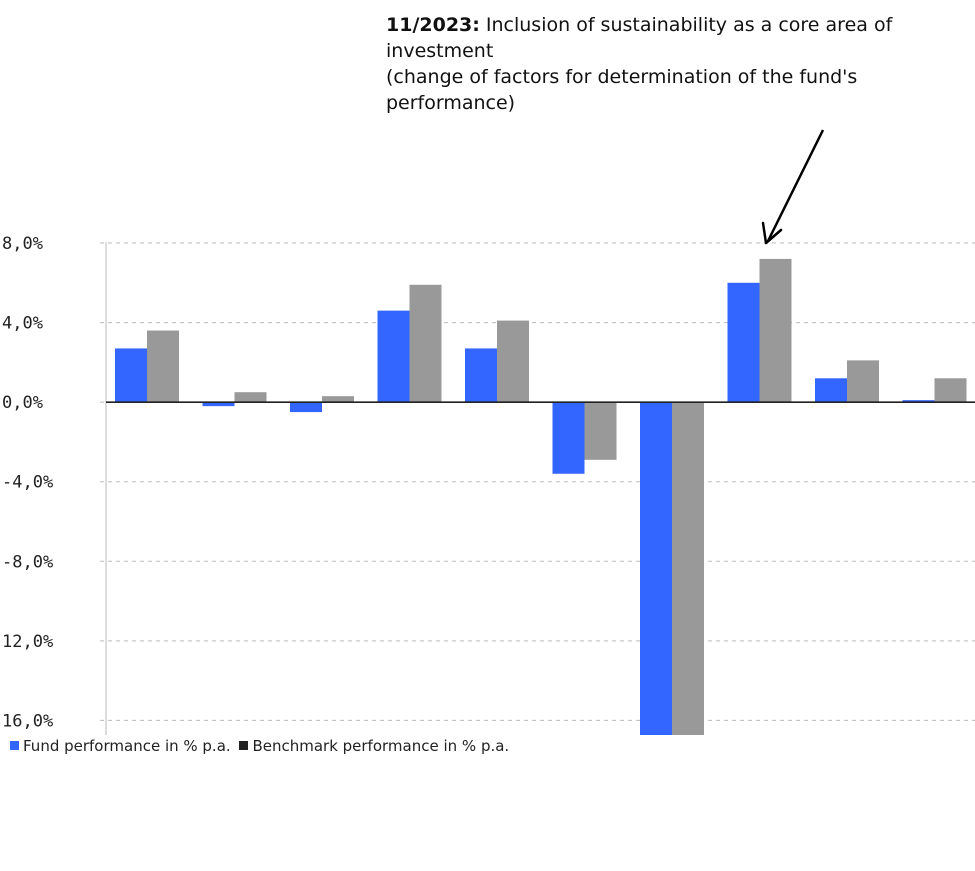 The width and height of the screenshot is (975, 871). Describe the element at coordinates (425, 343) in the screenshot. I see `bar-benchmark-2019` at that location.